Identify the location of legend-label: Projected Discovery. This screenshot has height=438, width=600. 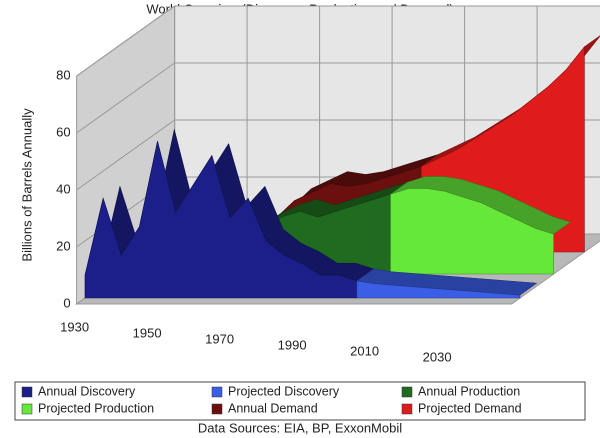
(284, 391).